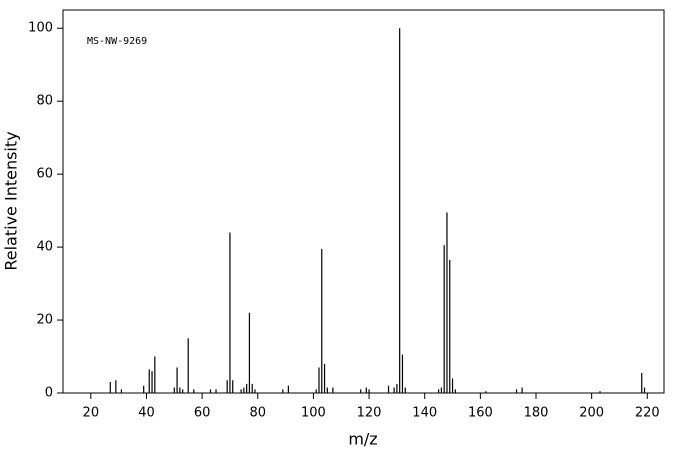  What do you see at coordinates (146, 413) in the screenshot?
I see `x-tick-label: 40` at bounding box center [146, 413].